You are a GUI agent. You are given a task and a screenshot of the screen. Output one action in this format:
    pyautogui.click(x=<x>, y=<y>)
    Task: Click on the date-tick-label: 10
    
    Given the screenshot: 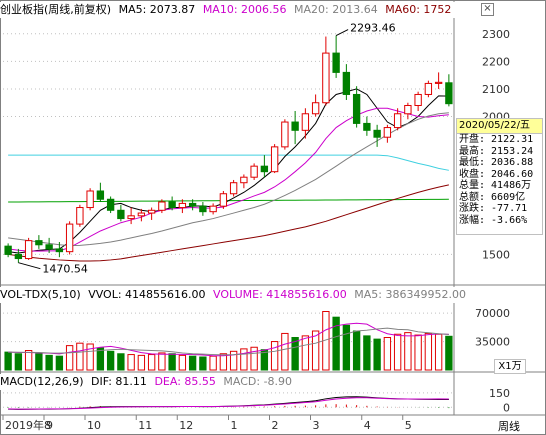 What is the action you would take?
    pyautogui.click(x=94, y=425)
    